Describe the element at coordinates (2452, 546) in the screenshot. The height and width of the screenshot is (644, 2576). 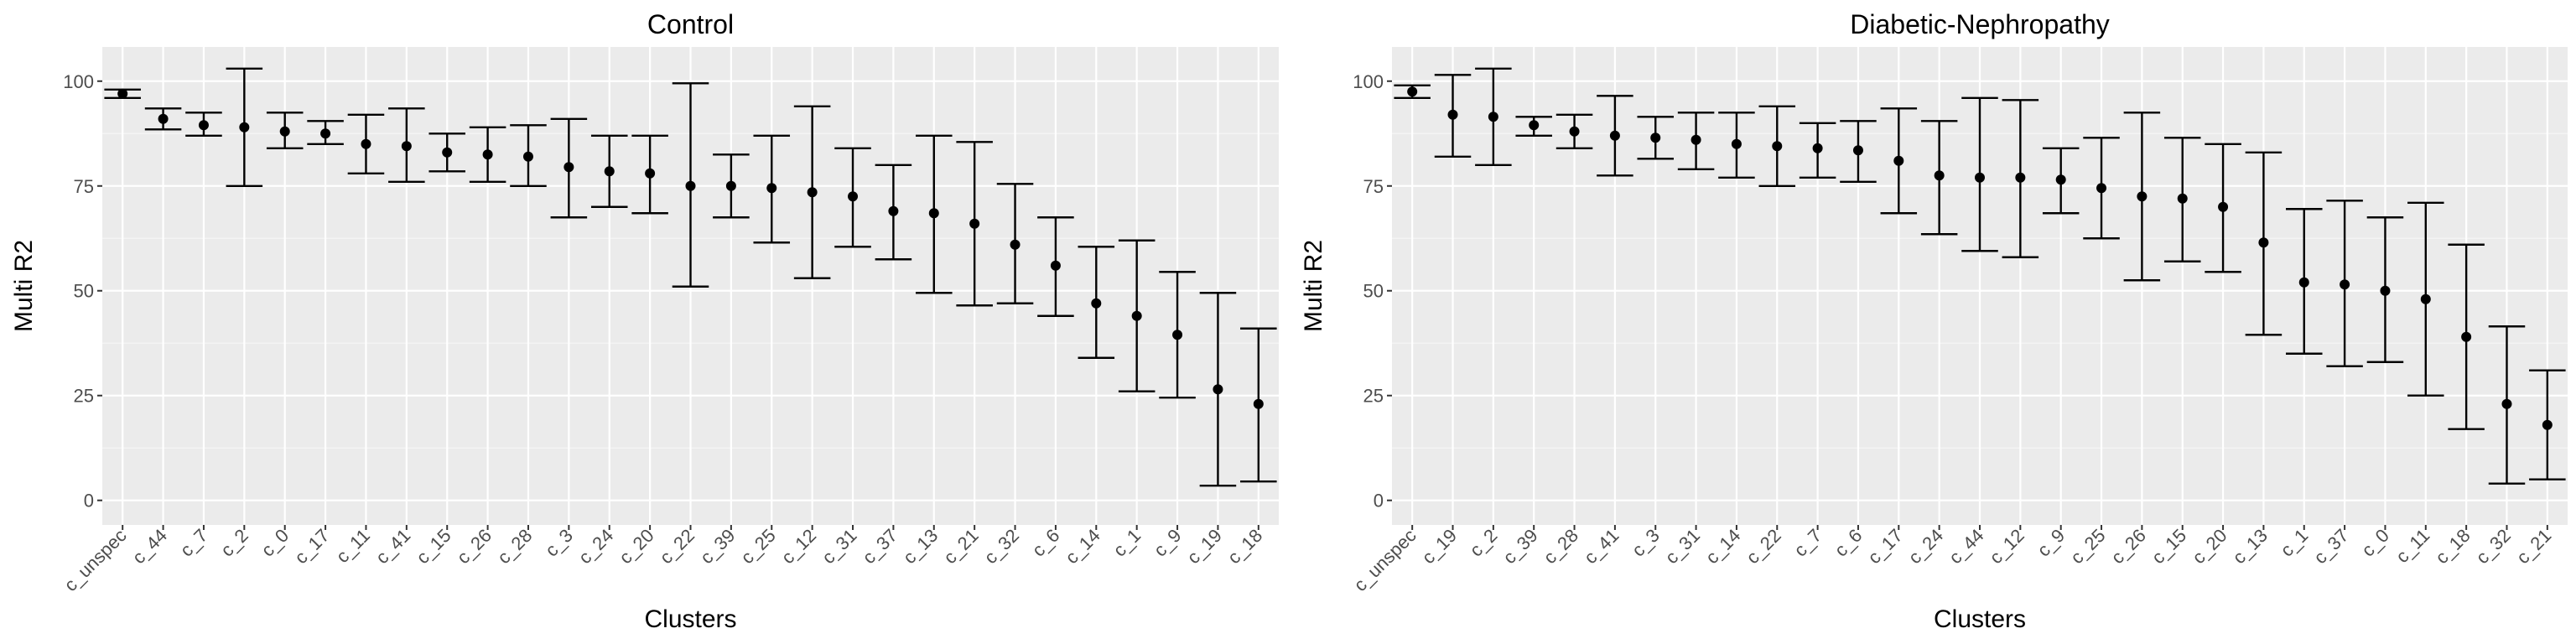
I see `x-tick-label: c_18` at that location.